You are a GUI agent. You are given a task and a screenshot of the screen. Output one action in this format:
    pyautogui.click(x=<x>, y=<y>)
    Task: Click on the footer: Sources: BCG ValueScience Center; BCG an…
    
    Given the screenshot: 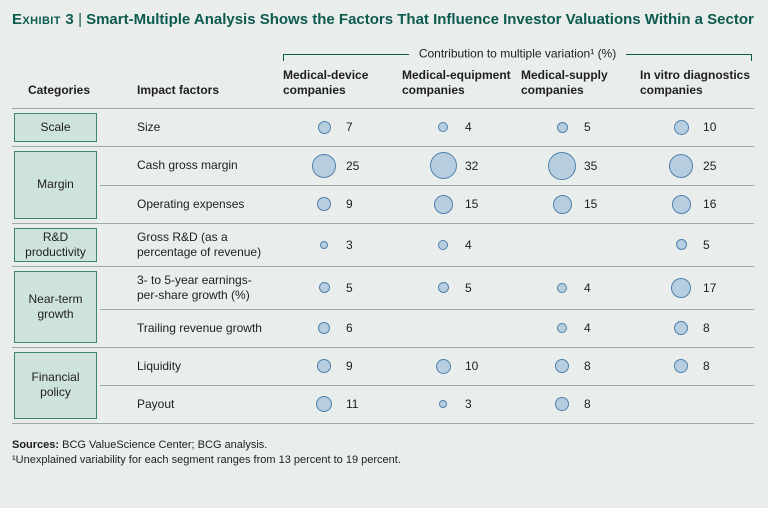 What is the action you would take?
    pyautogui.click(x=383, y=454)
    